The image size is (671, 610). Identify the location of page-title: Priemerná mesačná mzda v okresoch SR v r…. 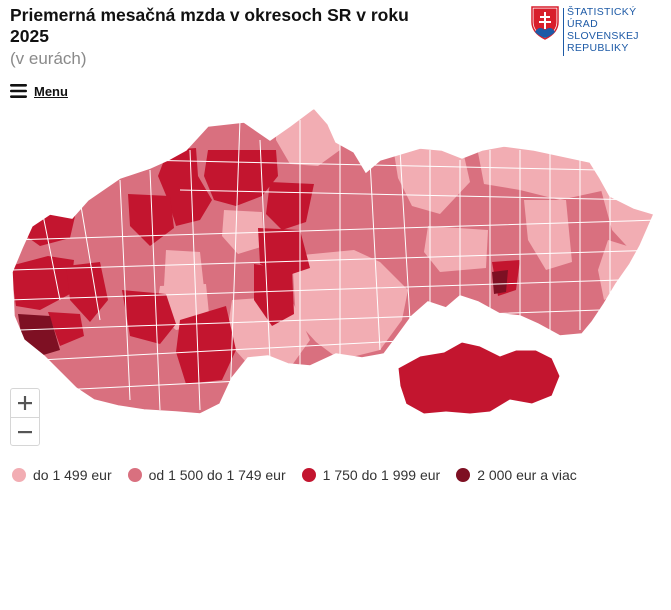
(209, 25).